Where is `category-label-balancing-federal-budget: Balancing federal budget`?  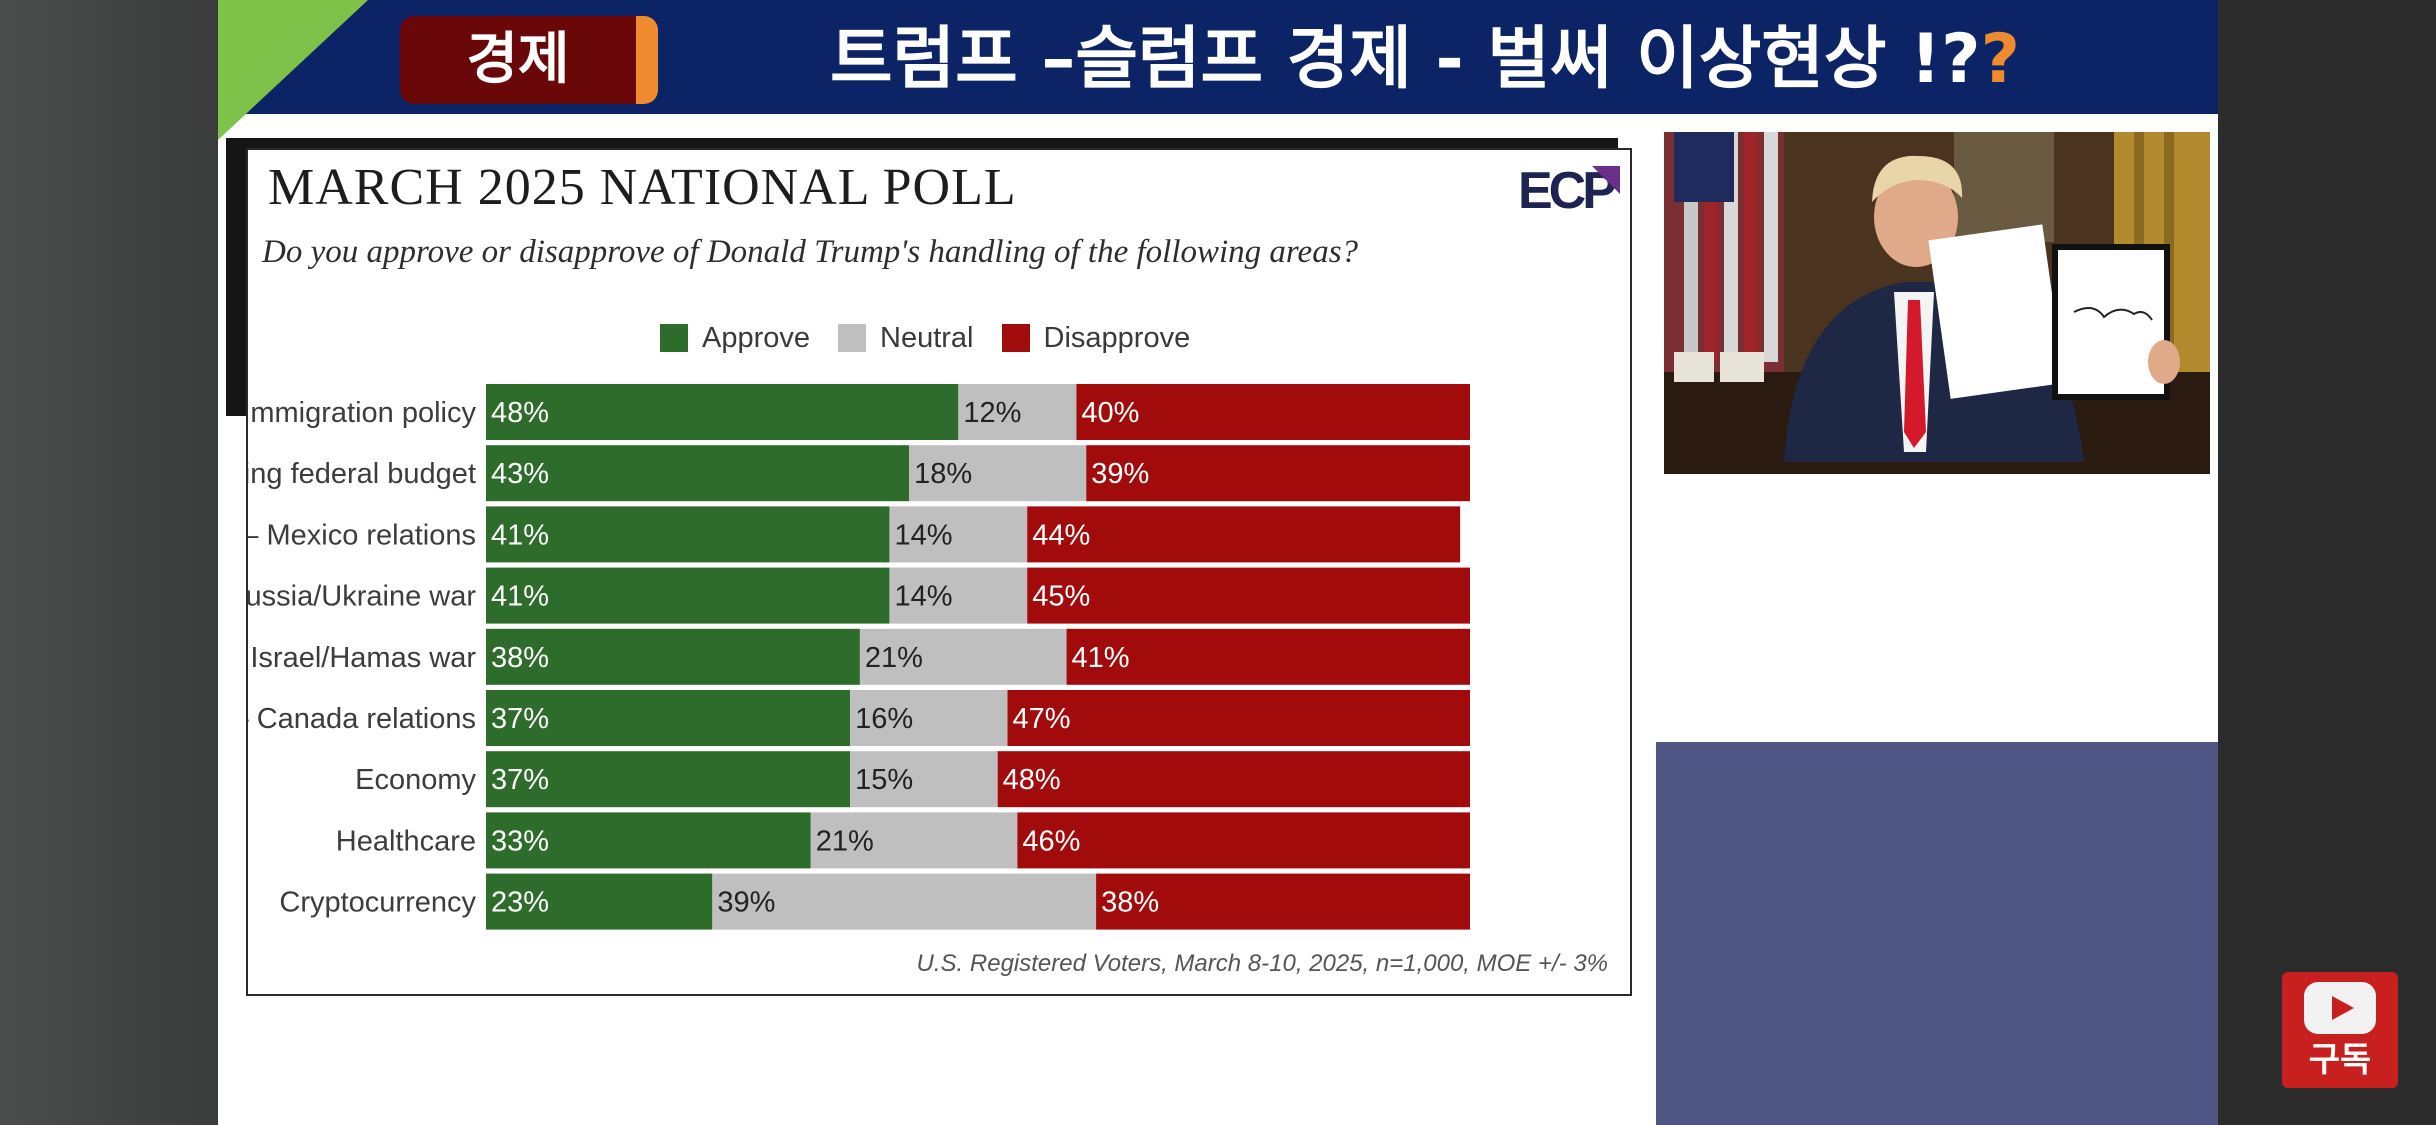
category-label-balancing-federal-budget: Balancing federal budget is located at coordinates (362, 474).